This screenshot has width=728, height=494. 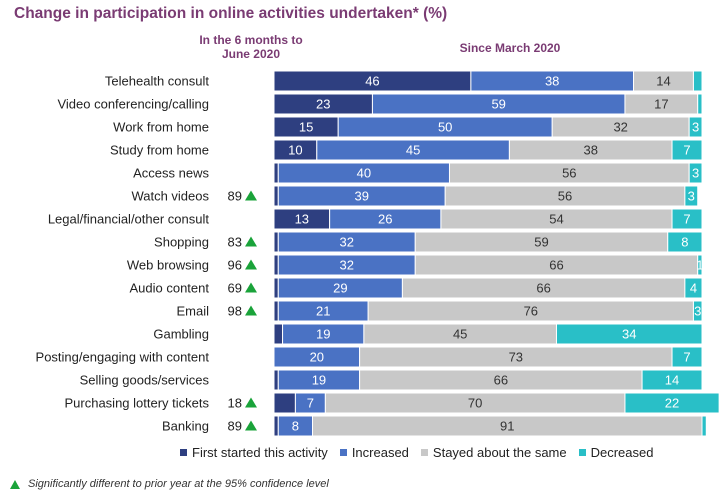 What do you see at coordinates (192, 311) in the screenshot?
I see `category-label-email: Email` at bounding box center [192, 311].